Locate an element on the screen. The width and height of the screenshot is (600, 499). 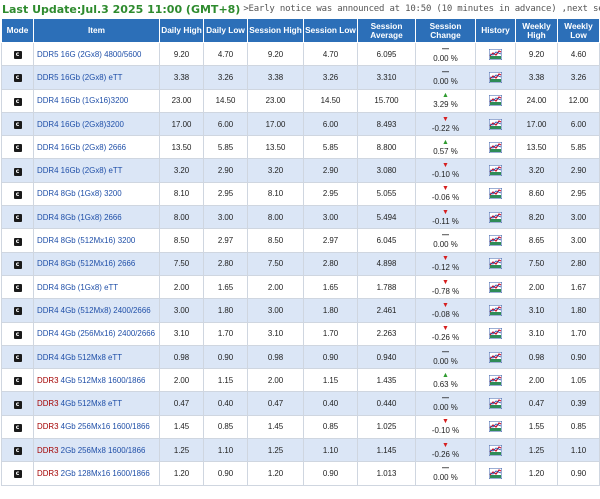
item-link: DDR4 8Gb (1Gx8) 3200 is located at coordinates (79, 193).